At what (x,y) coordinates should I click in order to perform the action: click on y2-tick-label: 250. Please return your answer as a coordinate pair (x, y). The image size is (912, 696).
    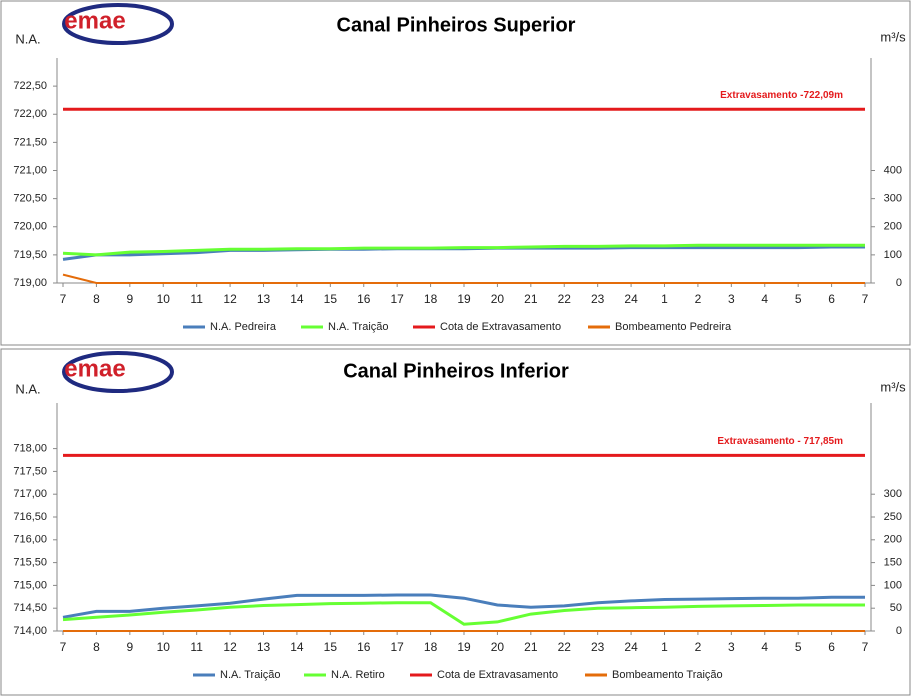
    Looking at the image, I should click on (893, 517).